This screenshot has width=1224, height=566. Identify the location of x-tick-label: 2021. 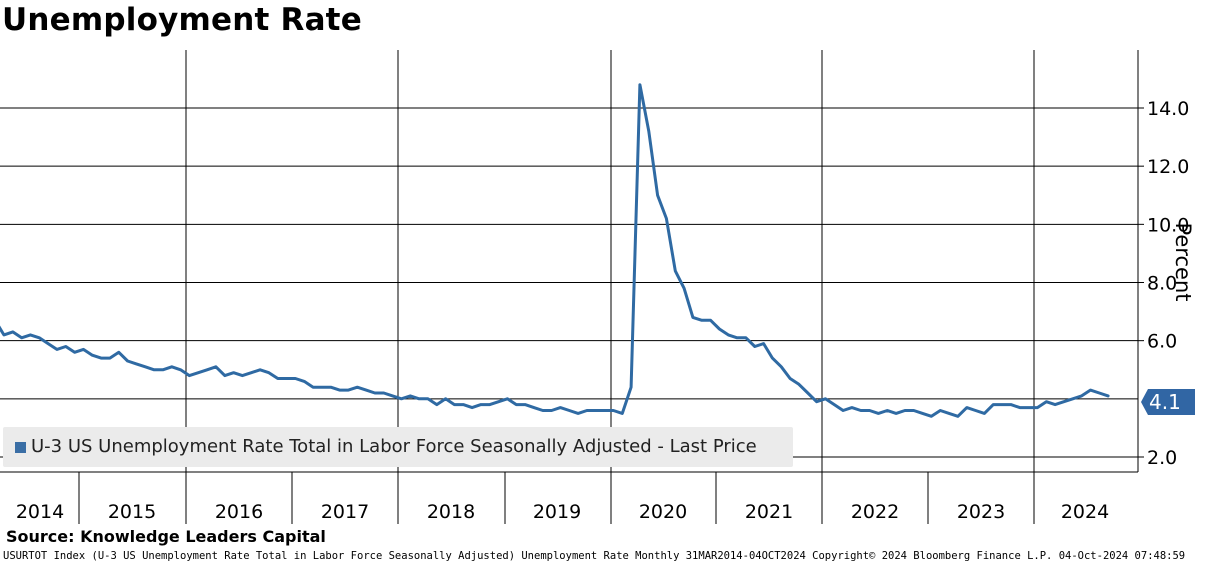
(769, 512).